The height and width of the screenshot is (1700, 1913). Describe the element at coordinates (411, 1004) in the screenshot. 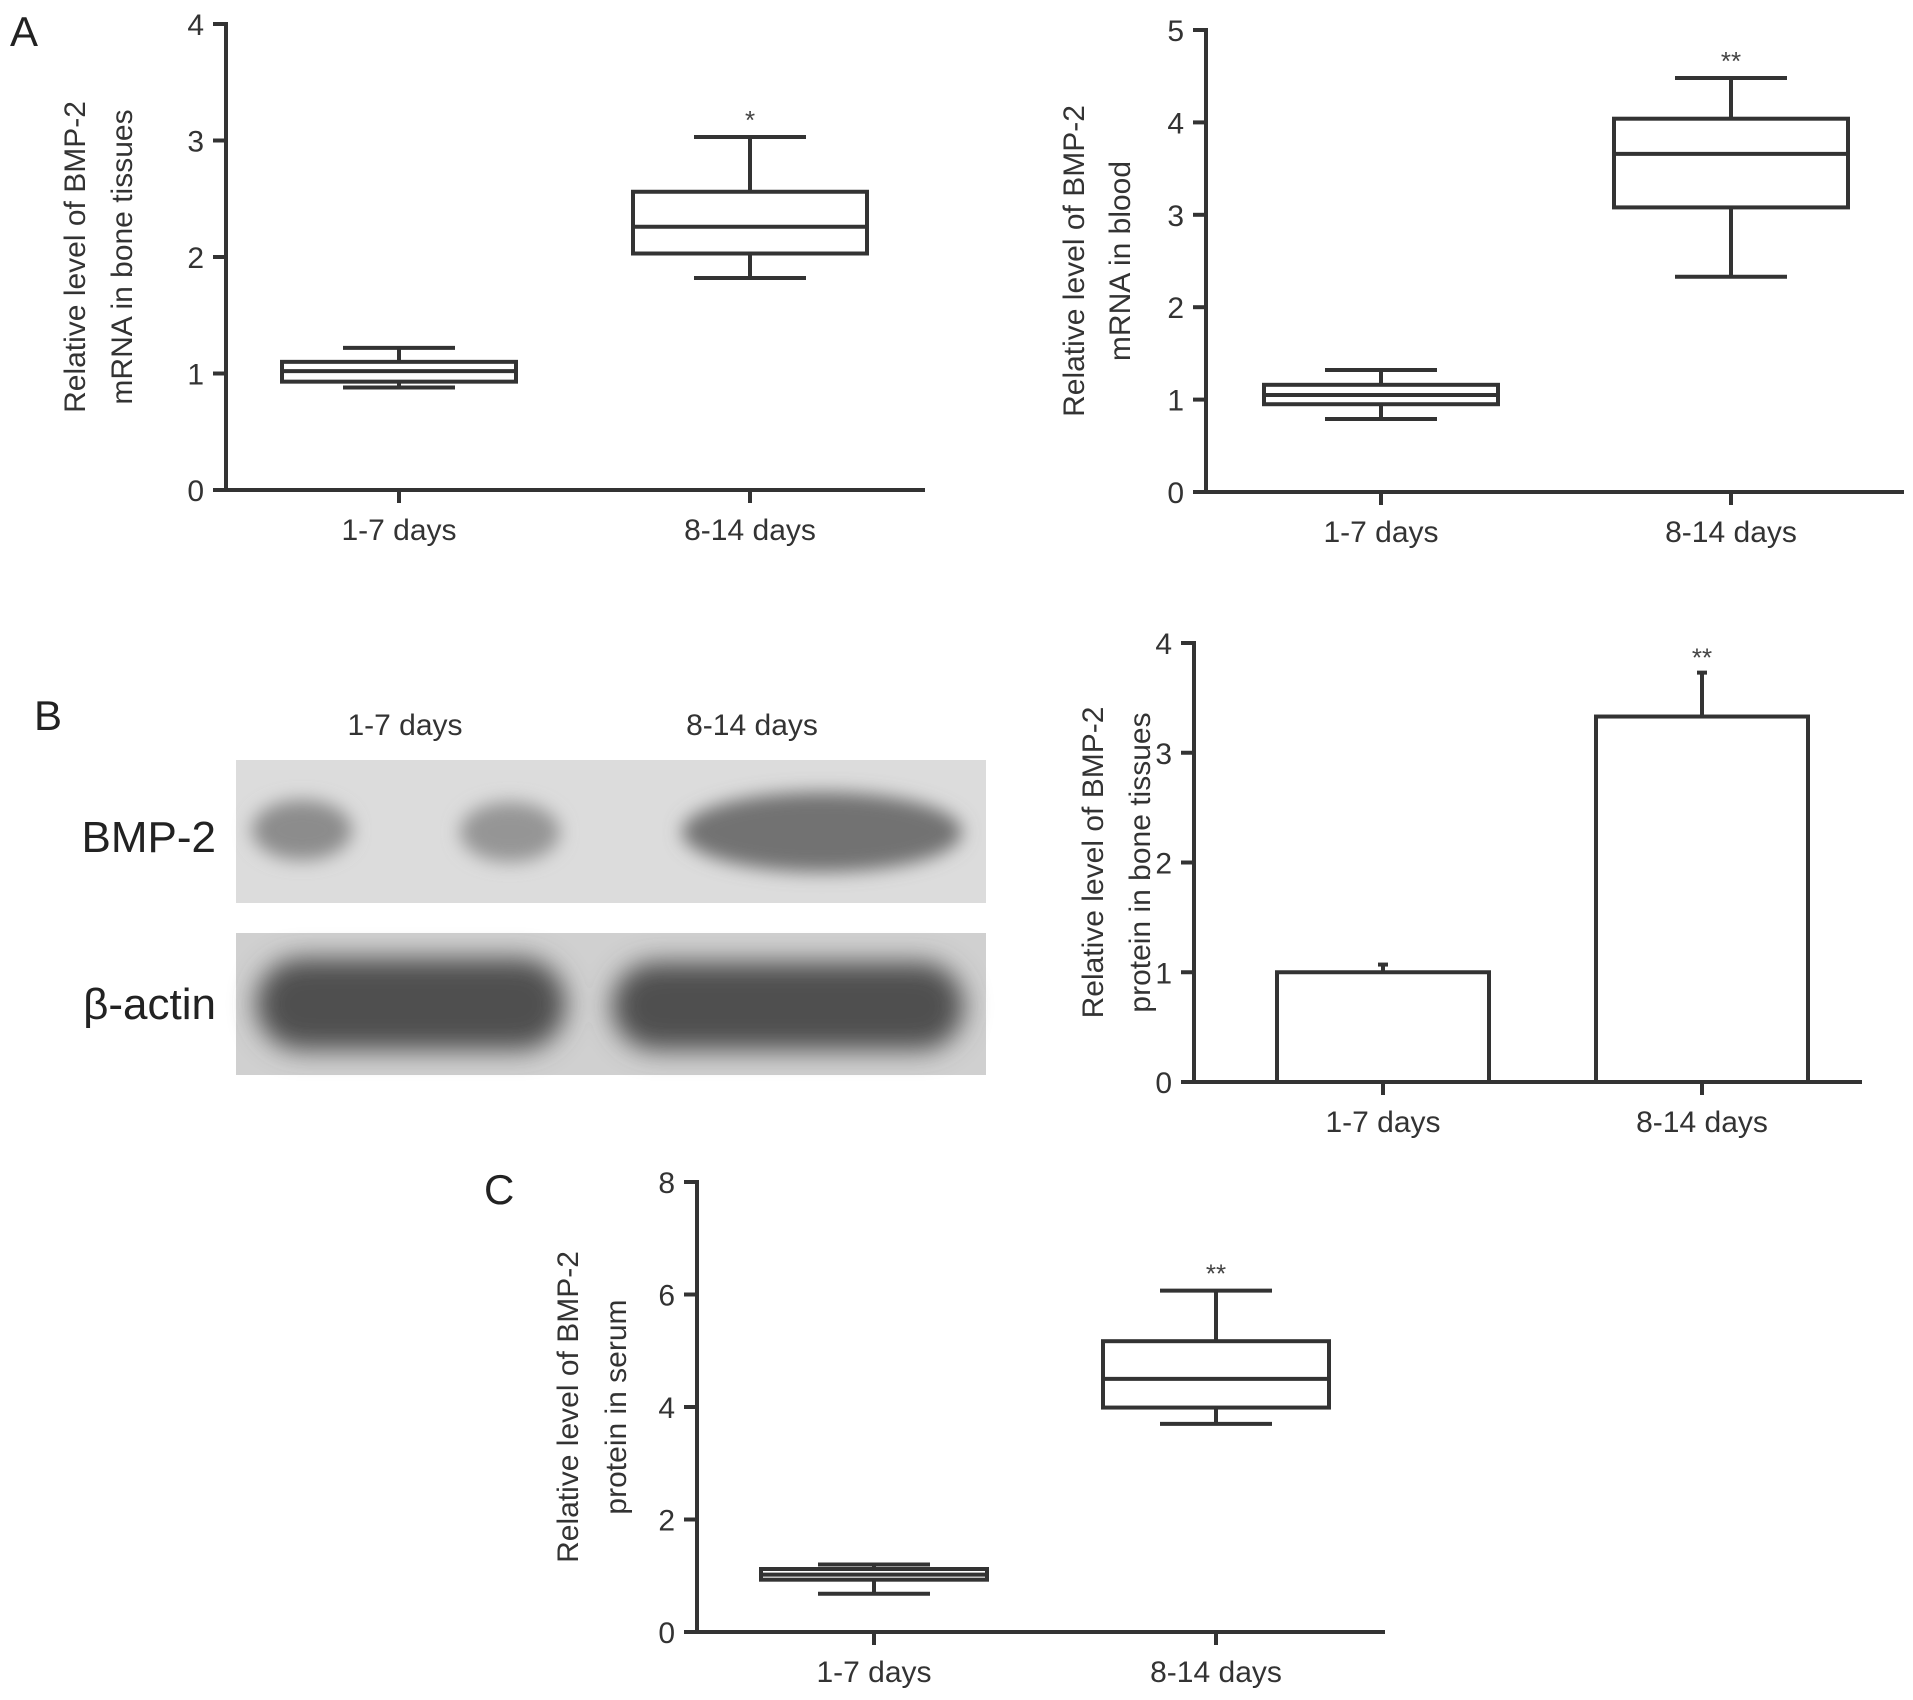

I see `blot-band-actin-lane1` at that location.